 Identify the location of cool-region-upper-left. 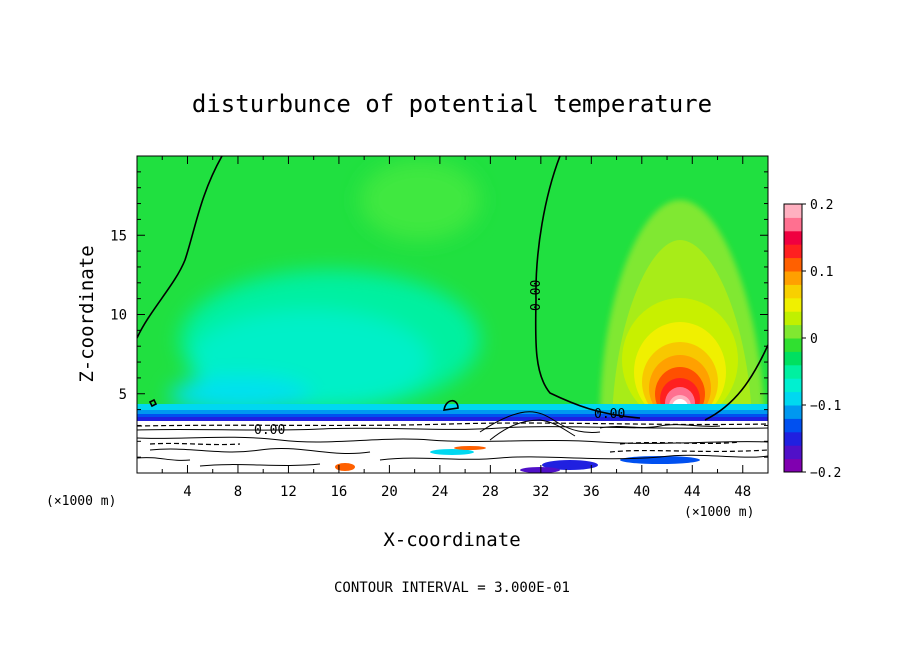
(325, 286).